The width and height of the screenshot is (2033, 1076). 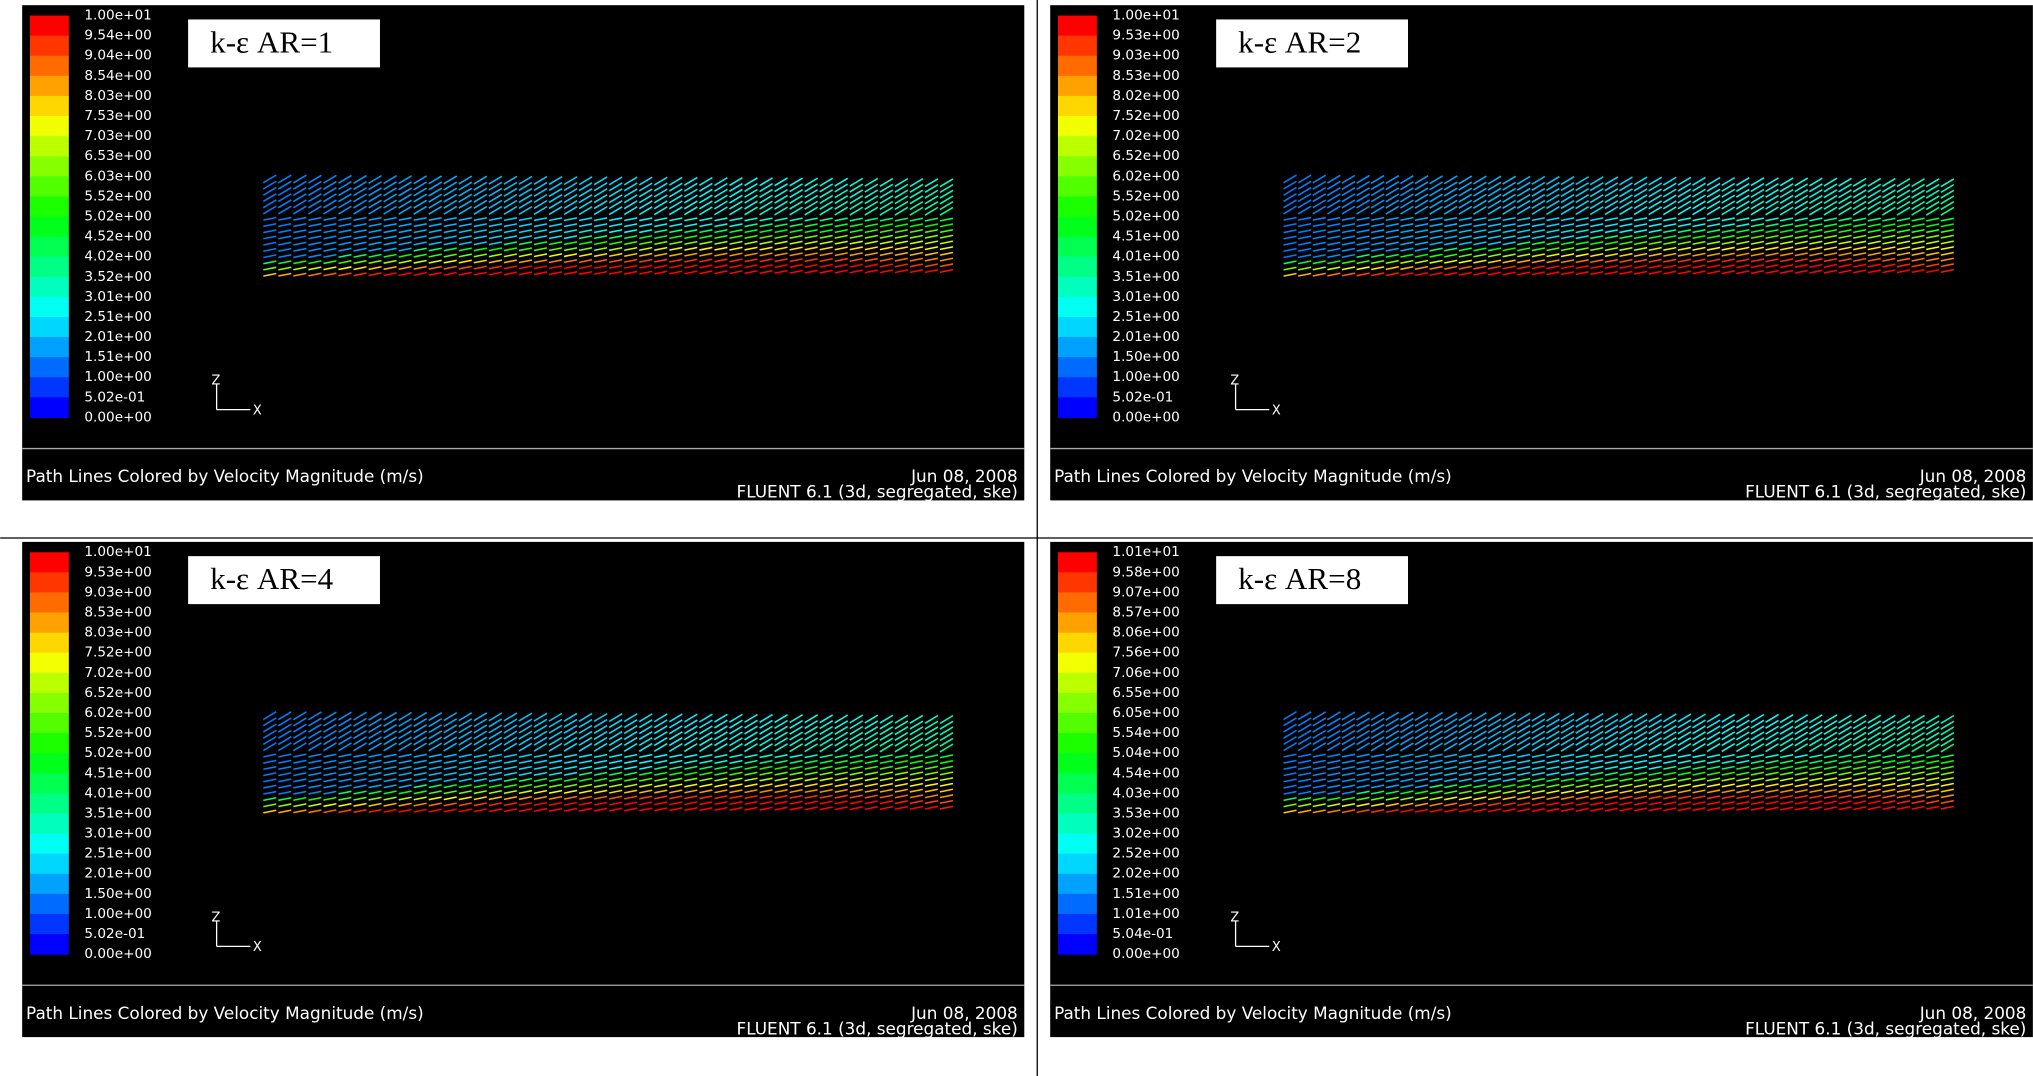 What do you see at coordinates (1145, 96) in the screenshot?
I see `colorbar-label: 8.02e+00` at bounding box center [1145, 96].